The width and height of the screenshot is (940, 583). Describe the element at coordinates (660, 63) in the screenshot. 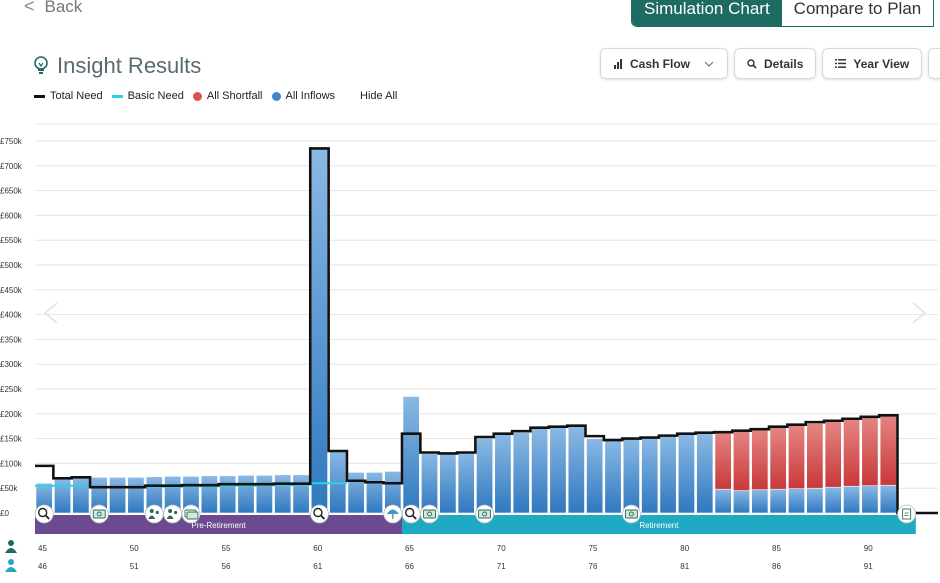

I see `cash-flow-label: Cash Flow` at that location.